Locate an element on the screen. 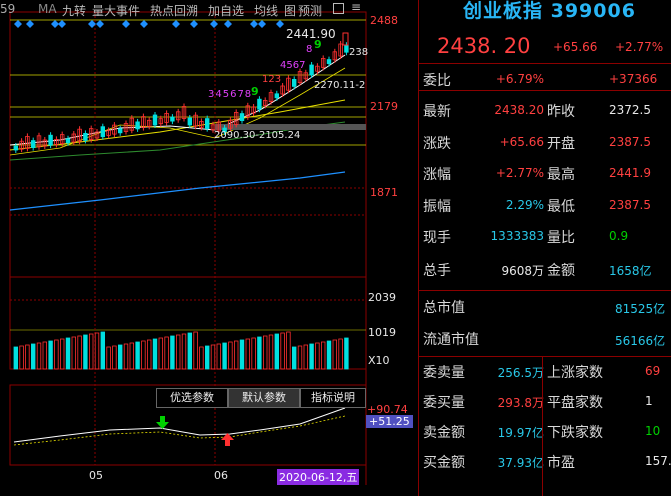 This screenshot has width=671, height=496. price-change-pct: +2.77% is located at coordinates (639, 47).